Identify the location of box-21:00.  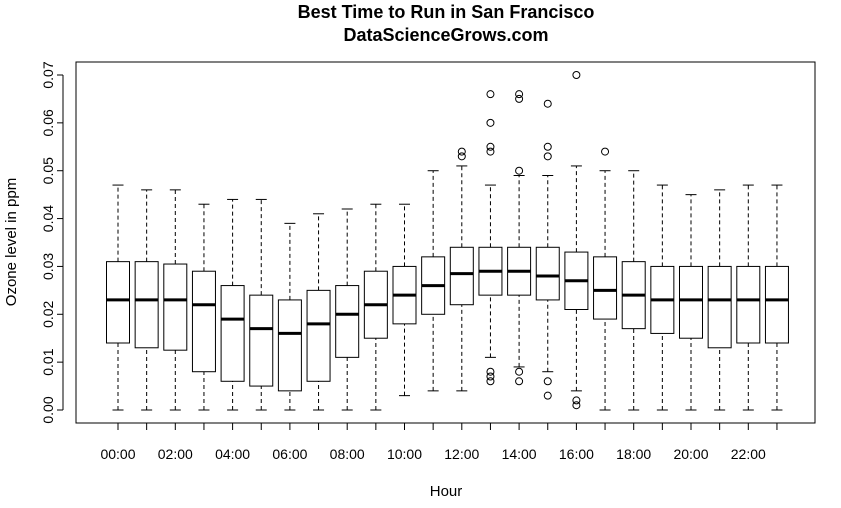
(719, 300).